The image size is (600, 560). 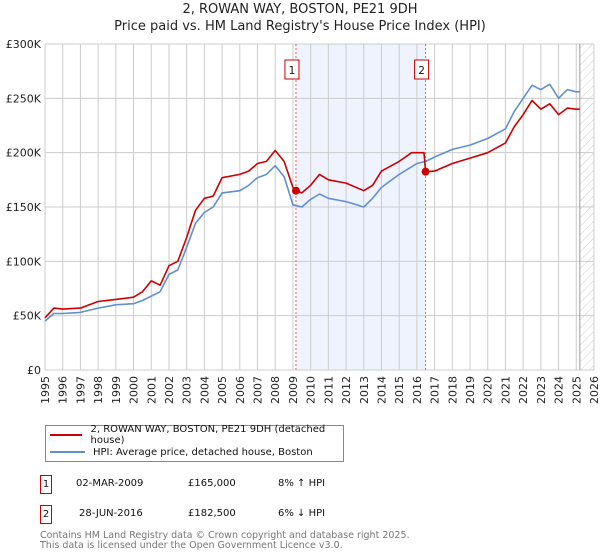 What do you see at coordinates (240, 390) in the screenshot?
I see `x-tick-label: 2006` at bounding box center [240, 390].